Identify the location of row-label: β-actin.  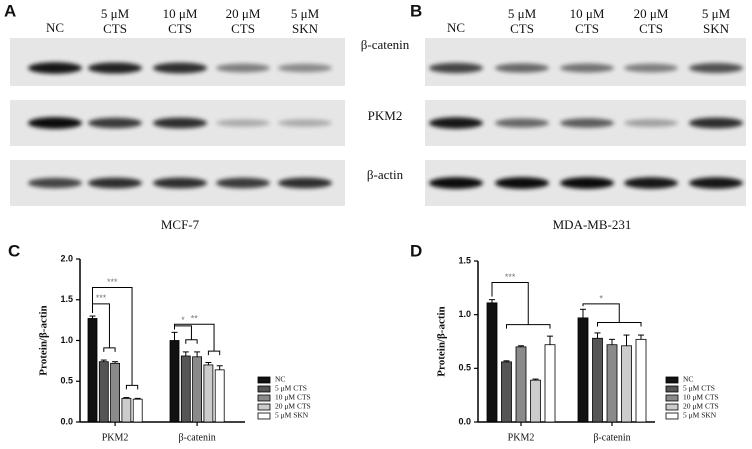
(385, 174).